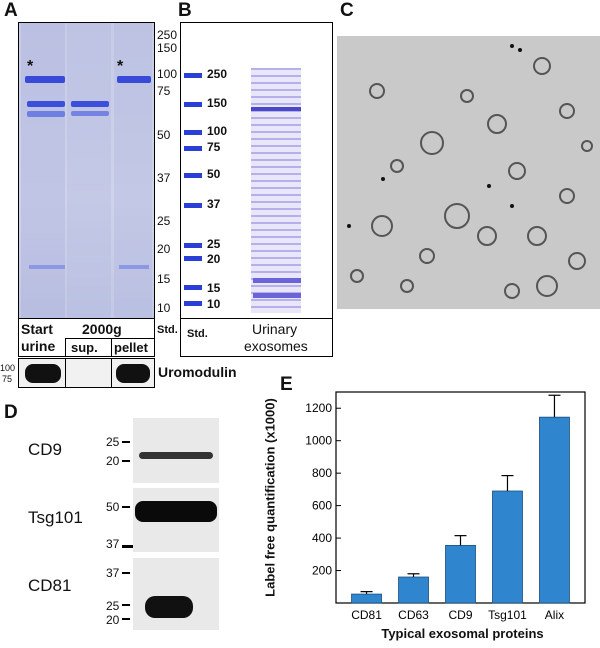  Describe the element at coordinates (322, 571) in the screenshot. I see `y-tick-label: 200` at that location.